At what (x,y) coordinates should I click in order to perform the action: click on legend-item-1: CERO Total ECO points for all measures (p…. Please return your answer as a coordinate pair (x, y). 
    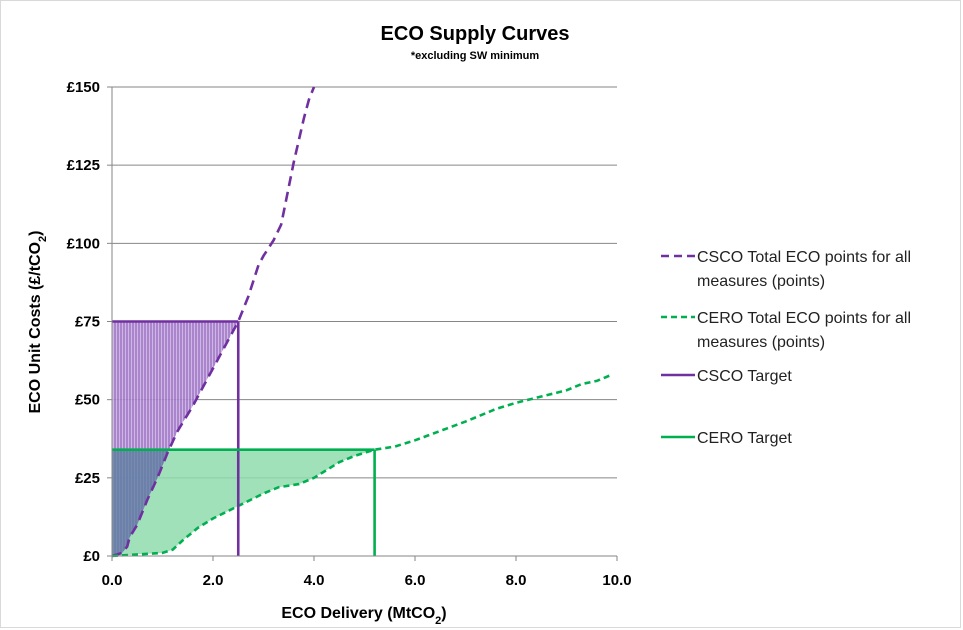
    Looking at the image, I should click on (786, 330).